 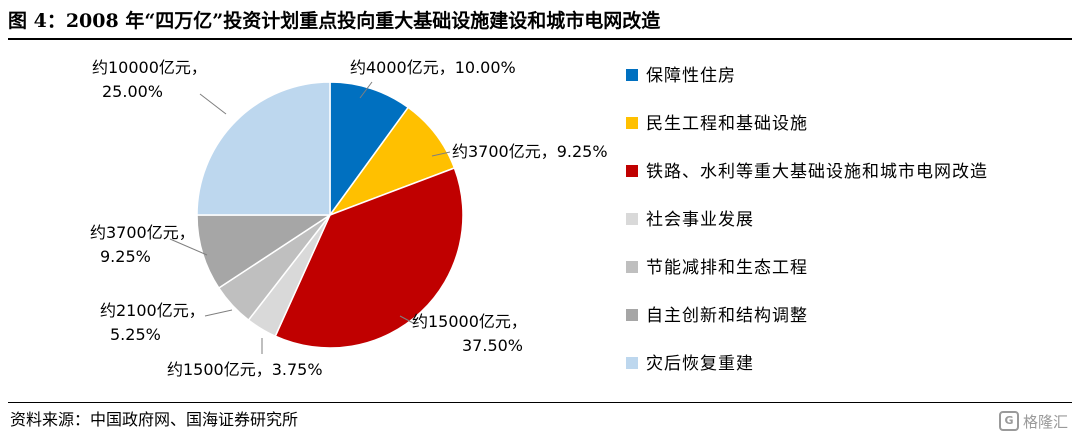 I want to click on slice-label: 约4000亿元，10.00%, so click(x=433, y=67).